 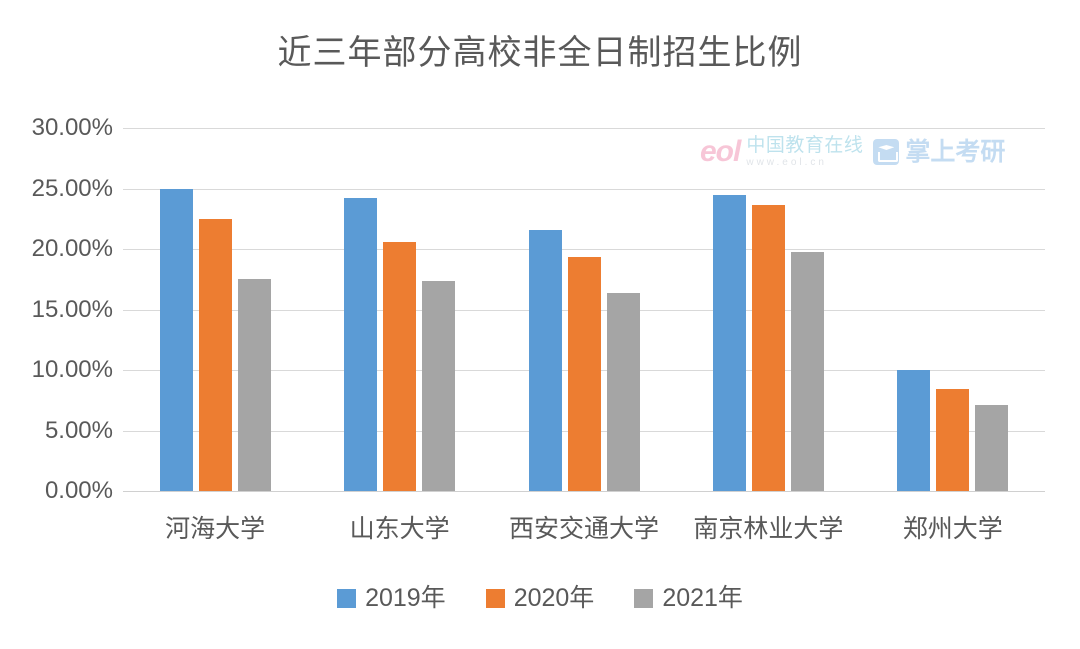 I want to click on legend-label: 2021年, so click(x=702, y=598).